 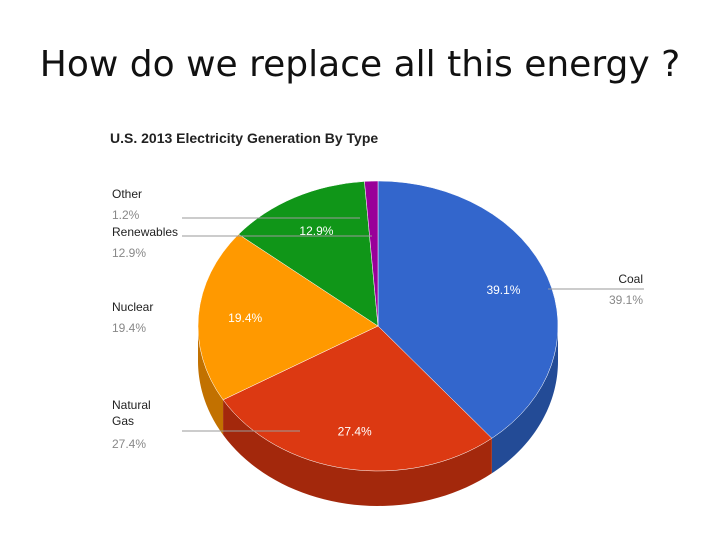 What do you see at coordinates (371, 253) in the screenshot?
I see `slice-other` at bounding box center [371, 253].